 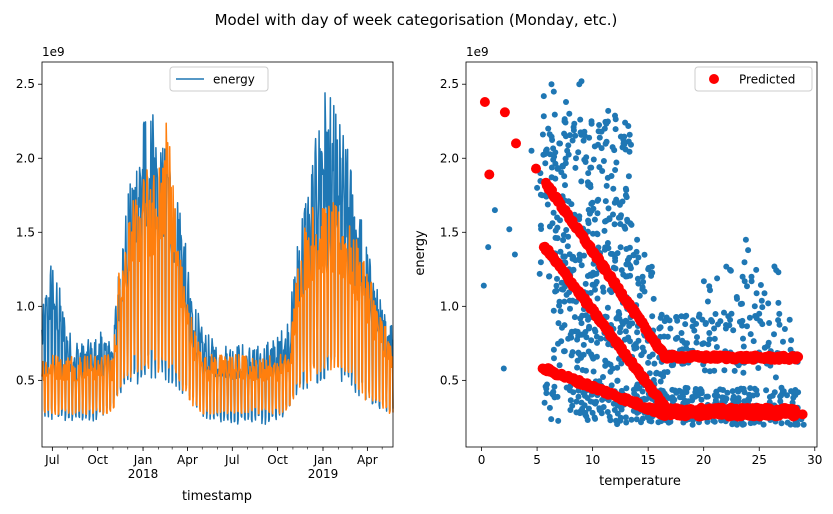 I want to click on x-tick-label-right: 5, so click(x=537, y=460).